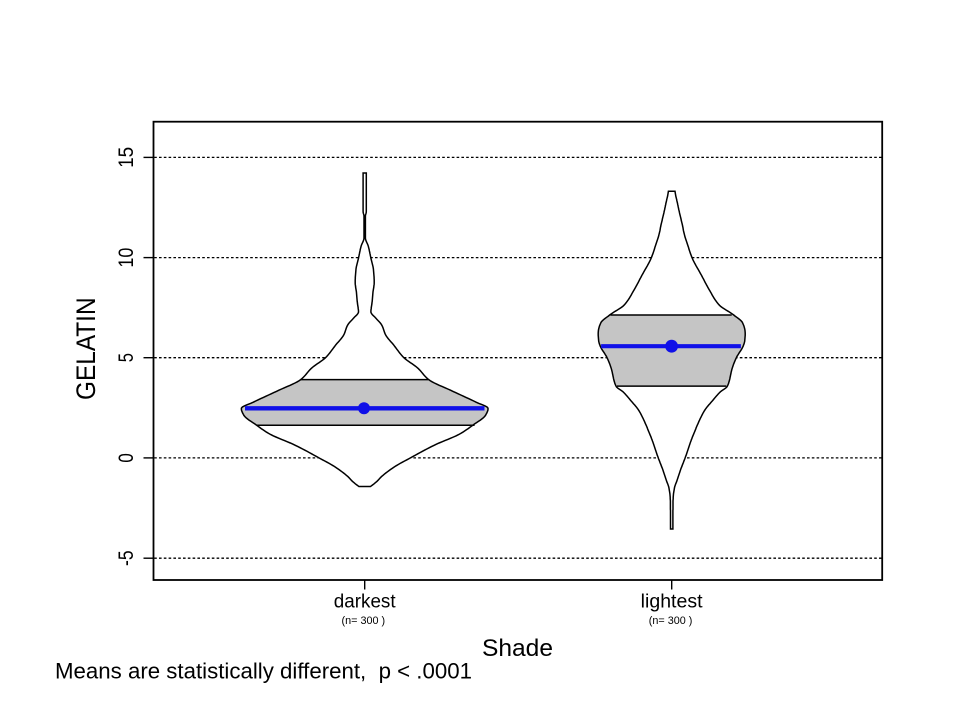  I want to click on svg-text: -5, so click(126, 558).